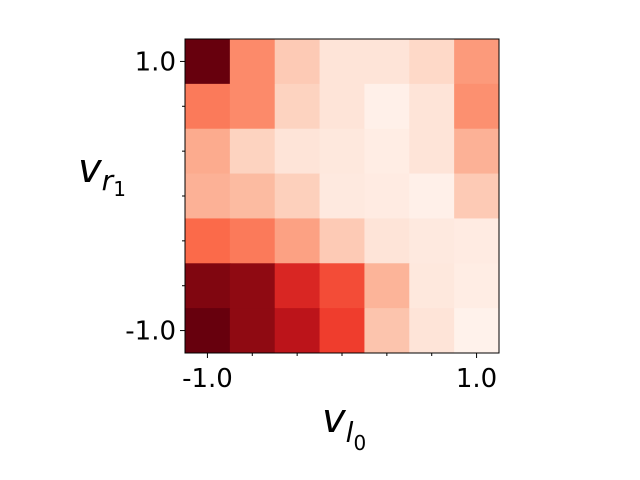 The image size is (640, 480). Describe the element at coordinates (155, 62) in the screenshot. I see `y-tick-label: 1.0` at that location.